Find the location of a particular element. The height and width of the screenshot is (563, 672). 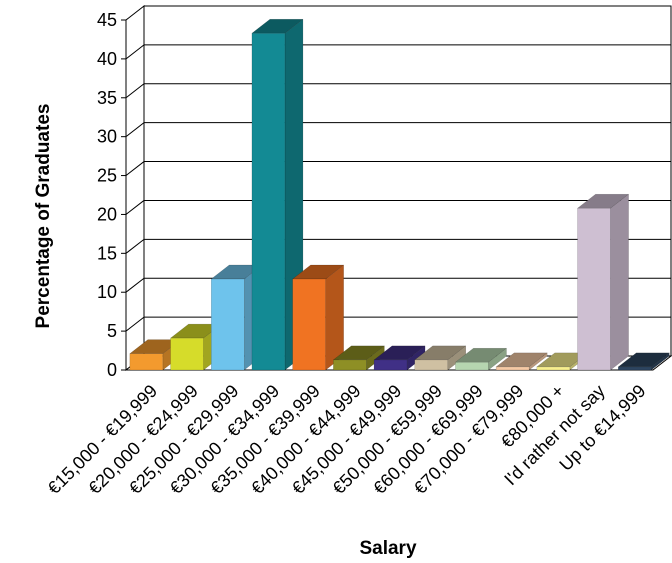

y-tick-label: 10 is located at coordinates (107, 292).